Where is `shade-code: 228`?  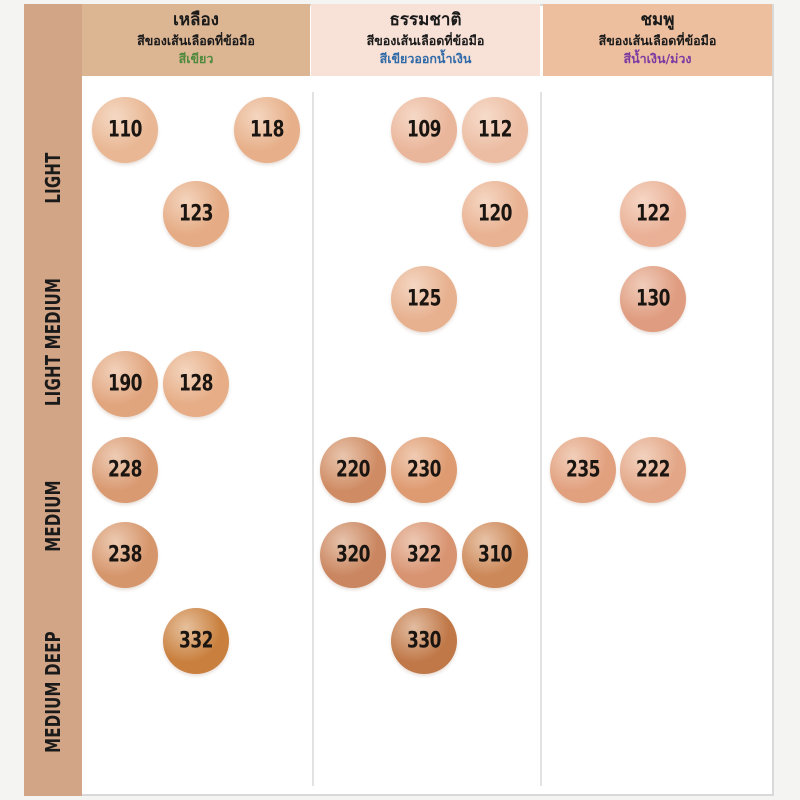 shade-code: 228 is located at coordinates (125, 470).